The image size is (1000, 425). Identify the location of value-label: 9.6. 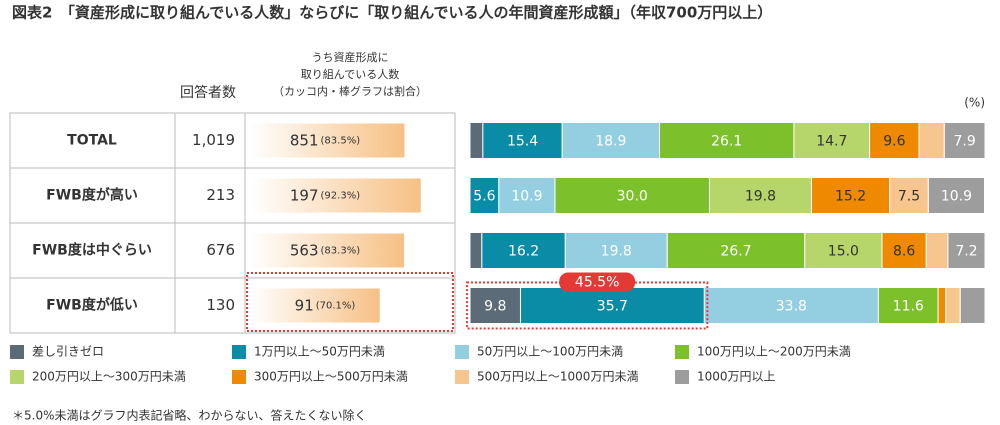
(894, 142).